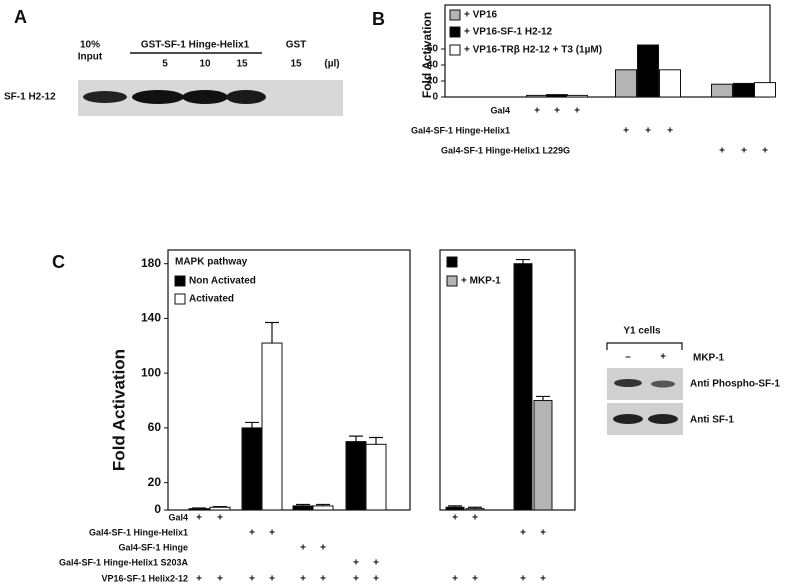 The image size is (800, 586). I want to click on row-label: Gal4-SF-1 Hinge-Helix1 S203A, so click(124, 562).